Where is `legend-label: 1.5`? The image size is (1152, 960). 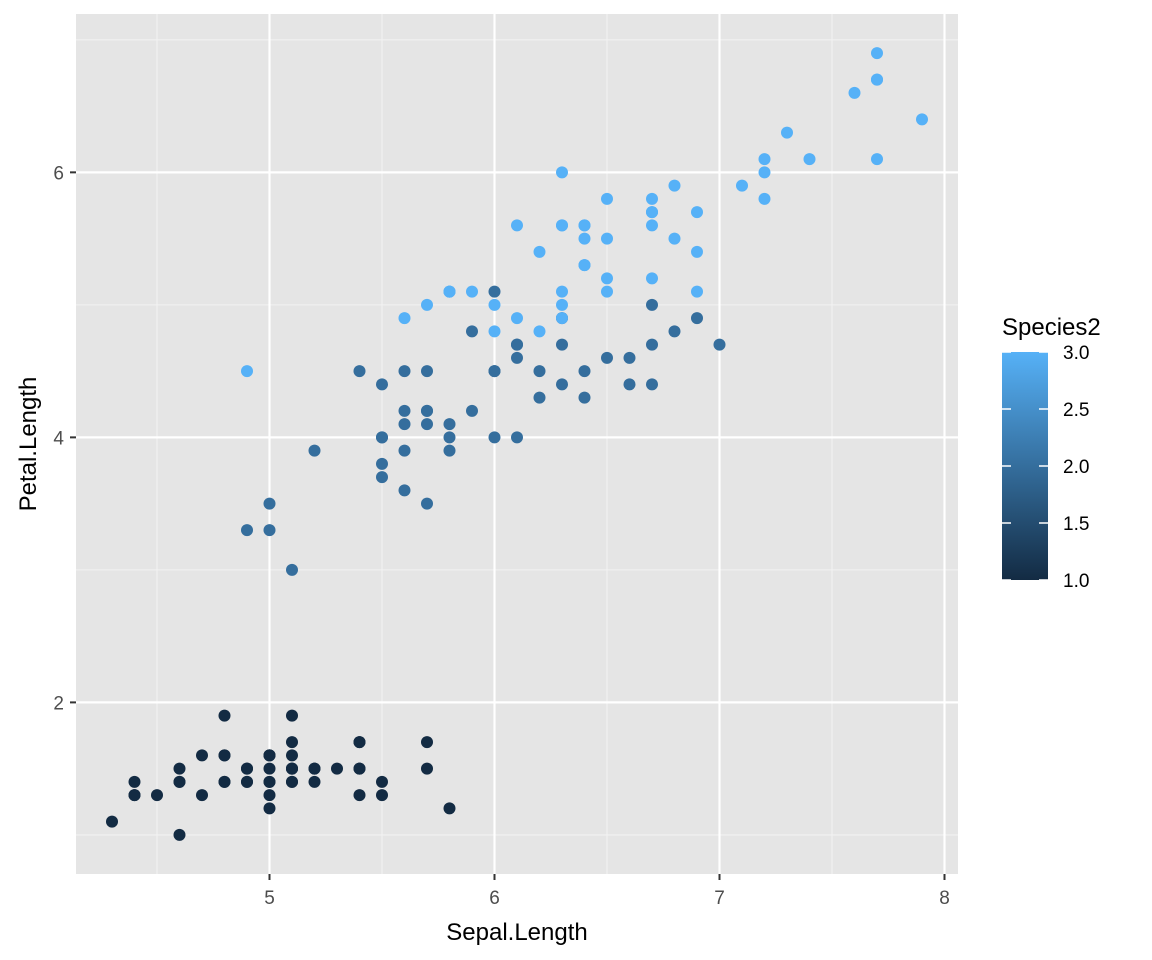 legend-label: 1.5 is located at coordinates (1076, 524).